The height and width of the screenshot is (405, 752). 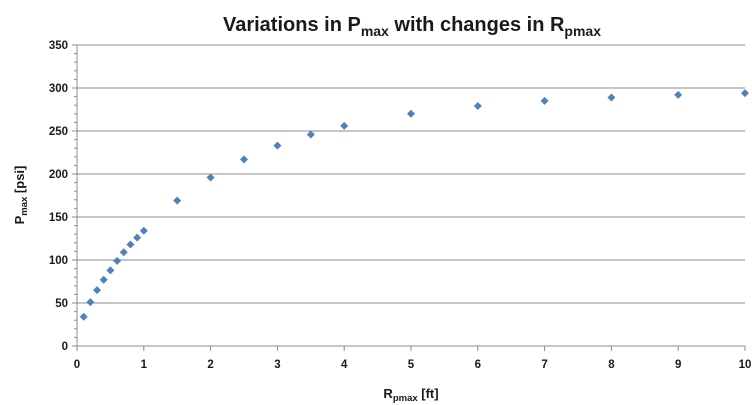 What do you see at coordinates (277, 365) in the screenshot?
I see `x-tick-label: 3` at bounding box center [277, 365].